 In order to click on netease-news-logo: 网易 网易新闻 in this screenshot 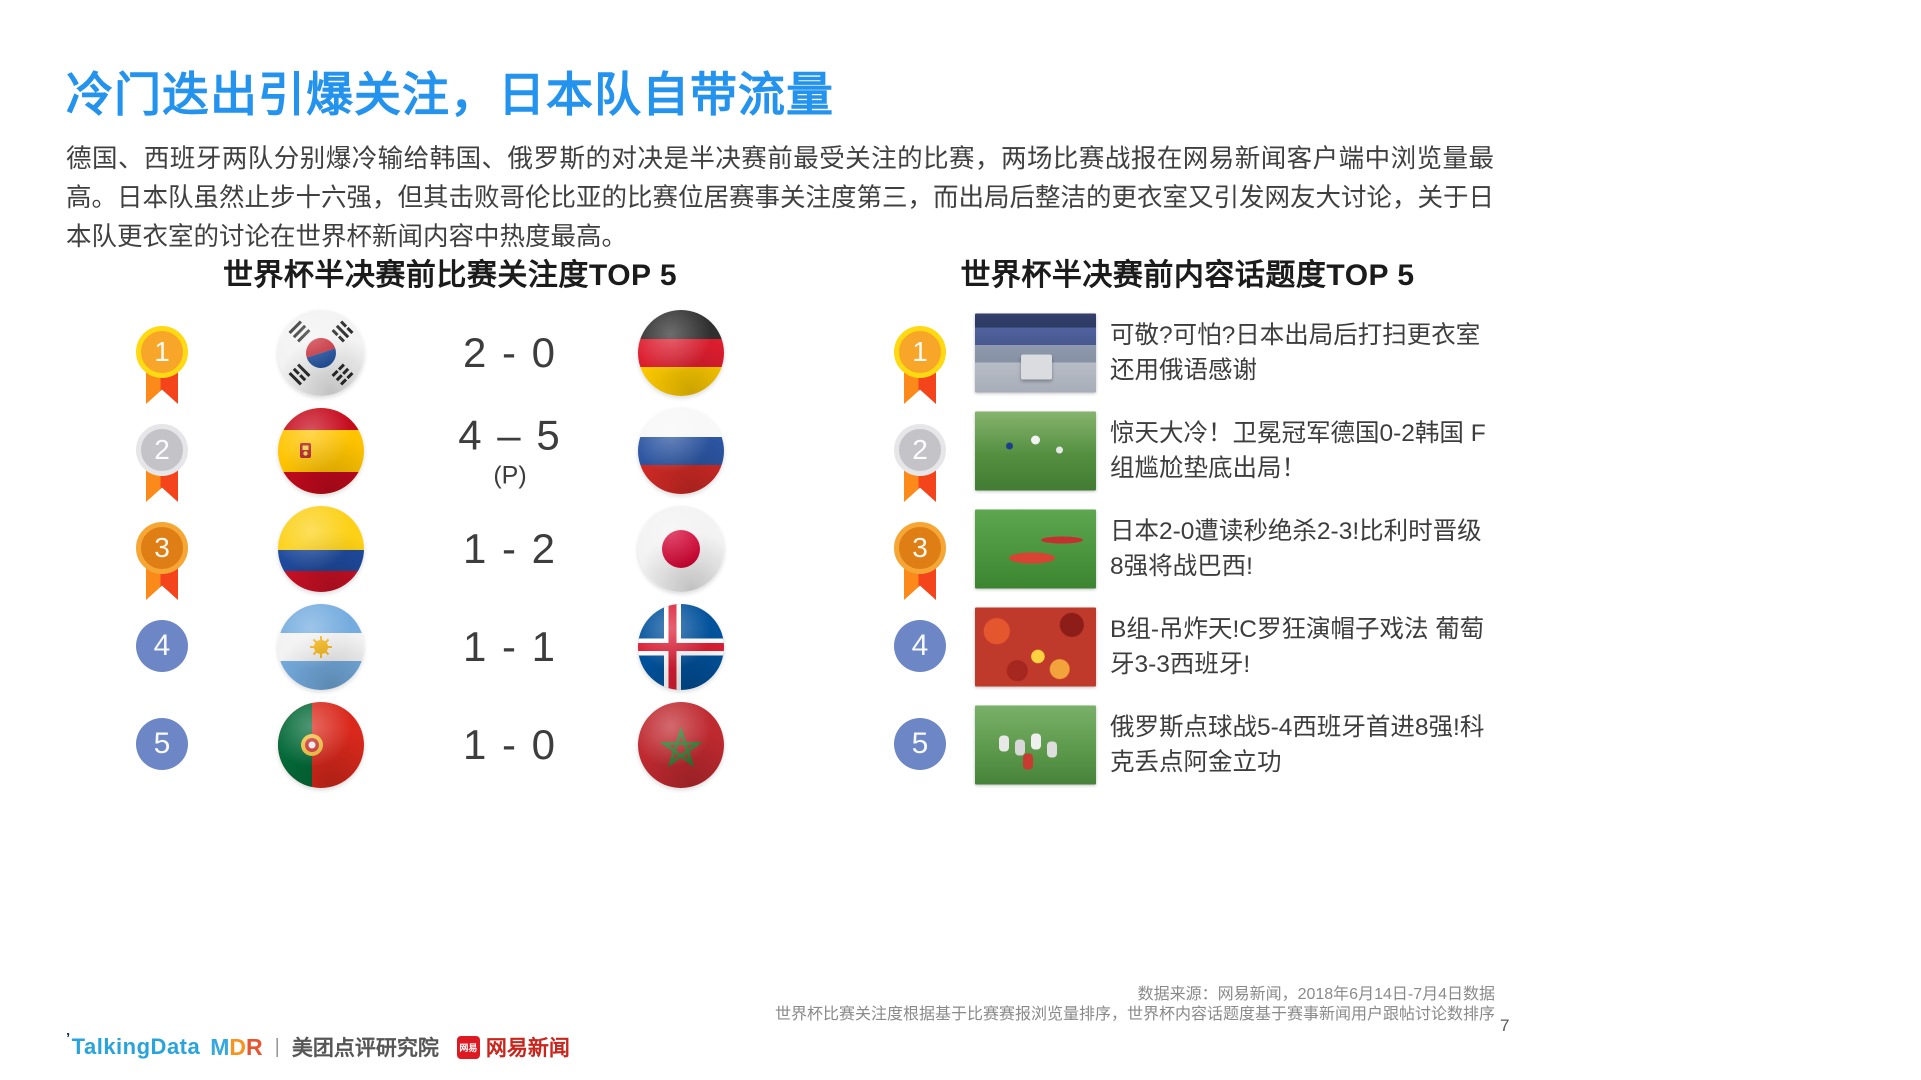, I will do `click(513, 1047)`.